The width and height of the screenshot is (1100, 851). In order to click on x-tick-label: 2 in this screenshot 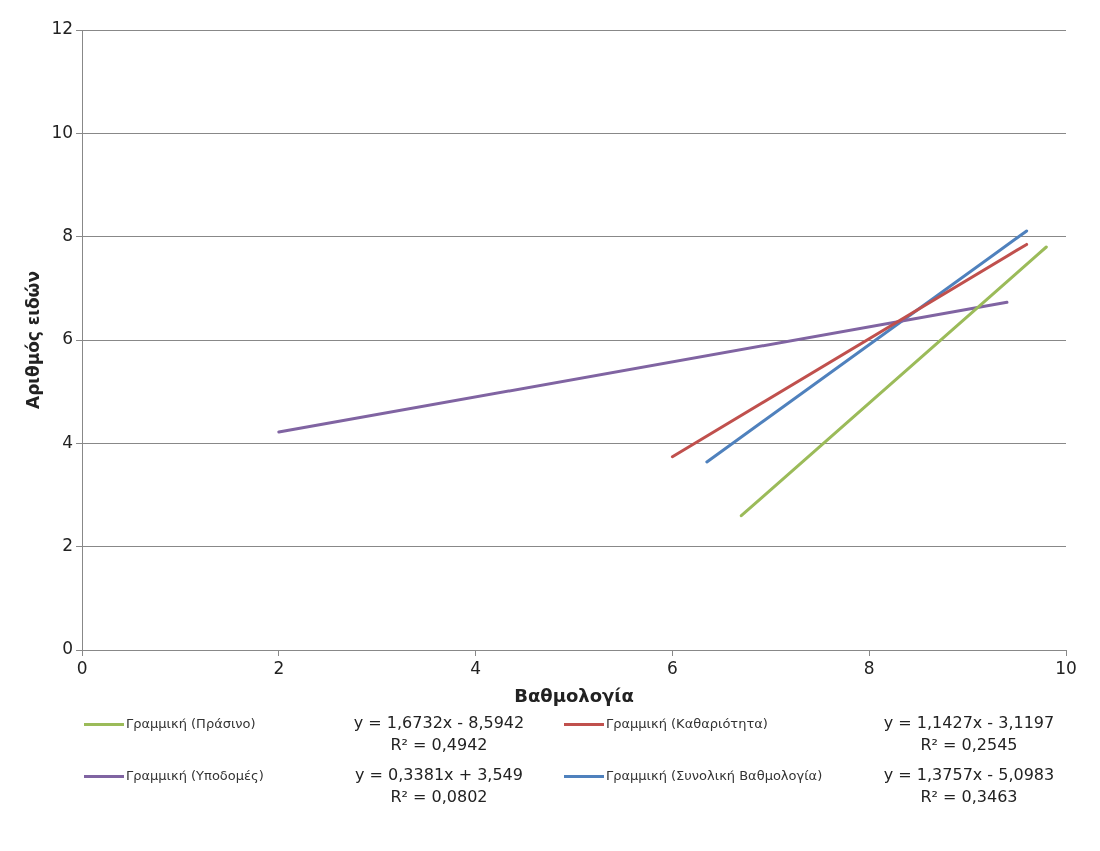, I will do `click(279, 667)`.